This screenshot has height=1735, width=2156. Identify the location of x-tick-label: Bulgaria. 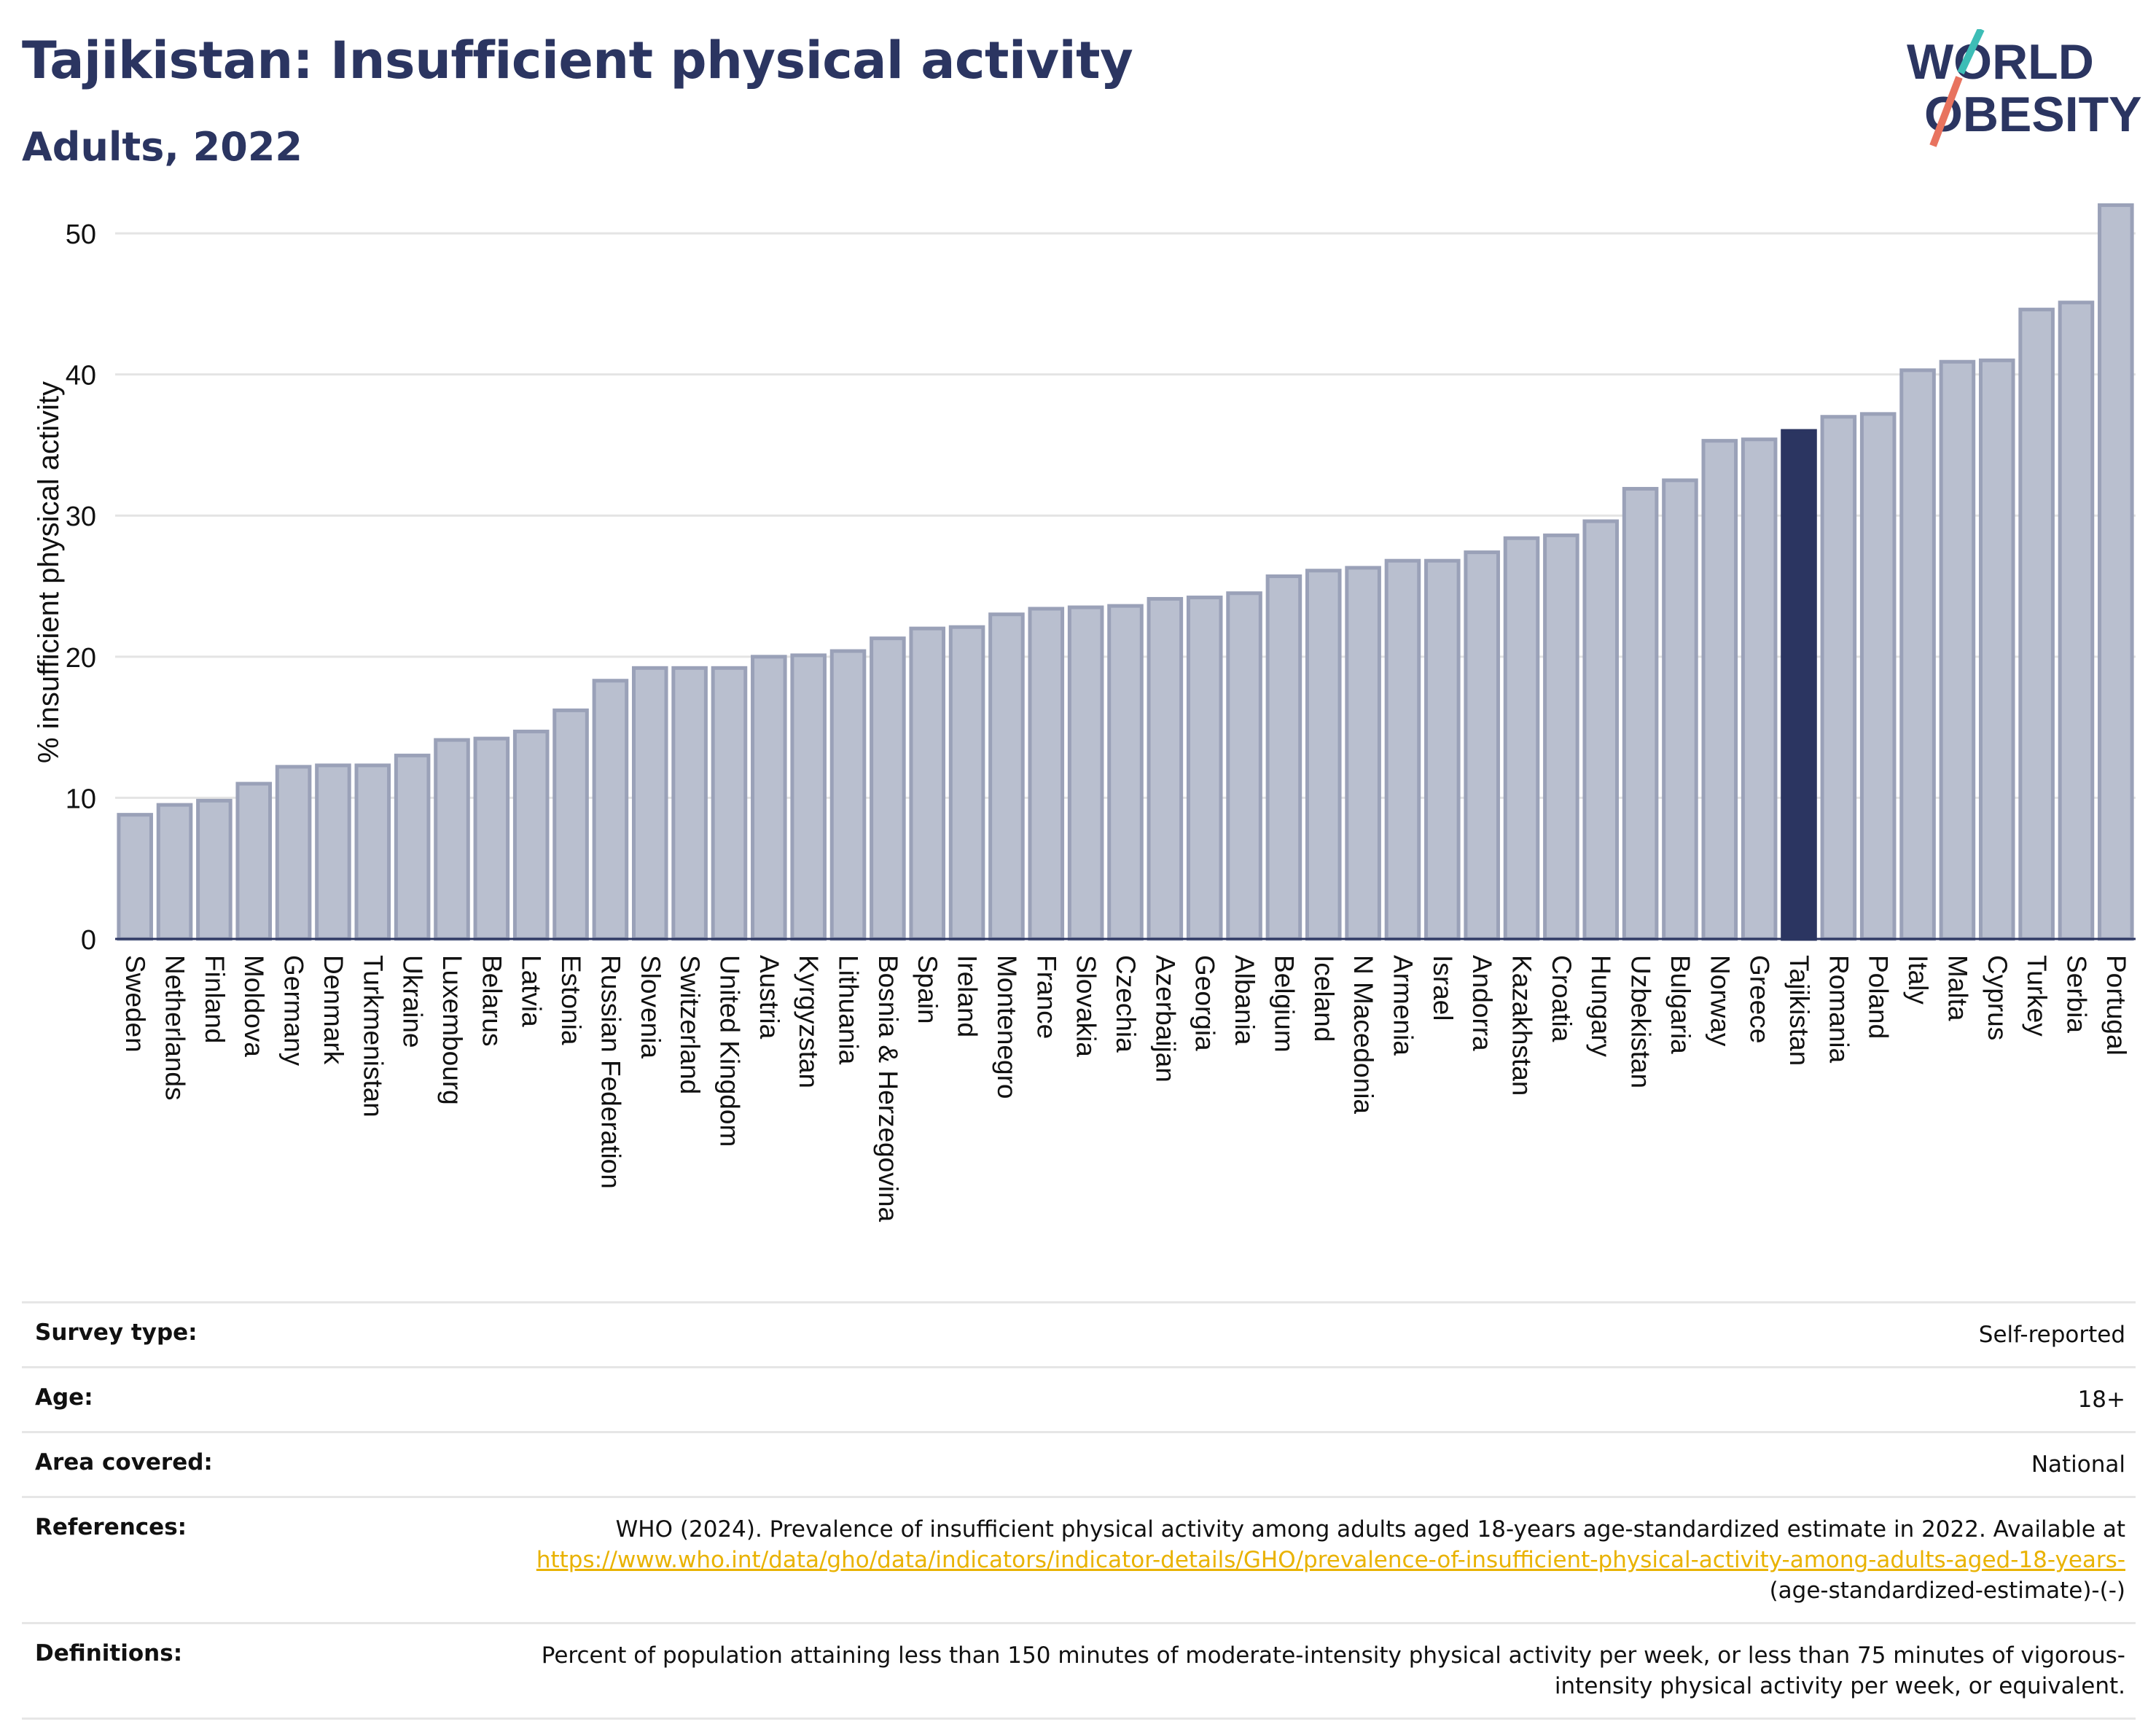
(1680, 1005).